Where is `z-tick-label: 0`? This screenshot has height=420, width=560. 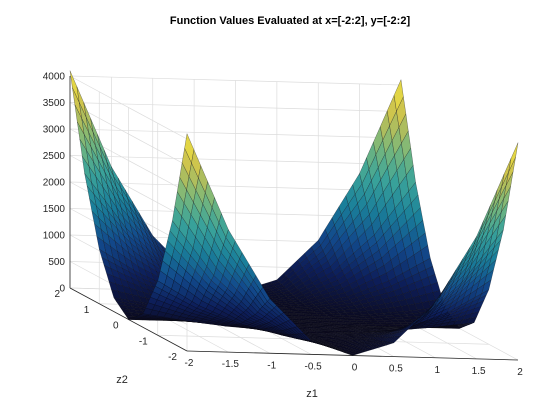
z-tick-label: 0 is located at coordinates (62, 289).